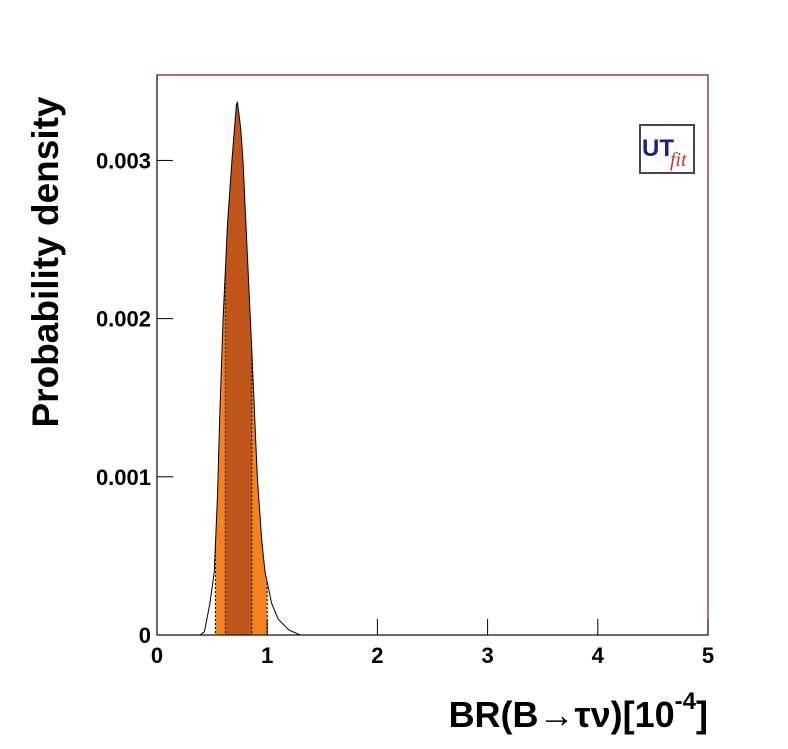 The width and height of the screenshot is (788, 749). What do you see at coordinates (658, 148) in the screenshot?
I see `logo-ut: UT` at bounding box center [658, 148].